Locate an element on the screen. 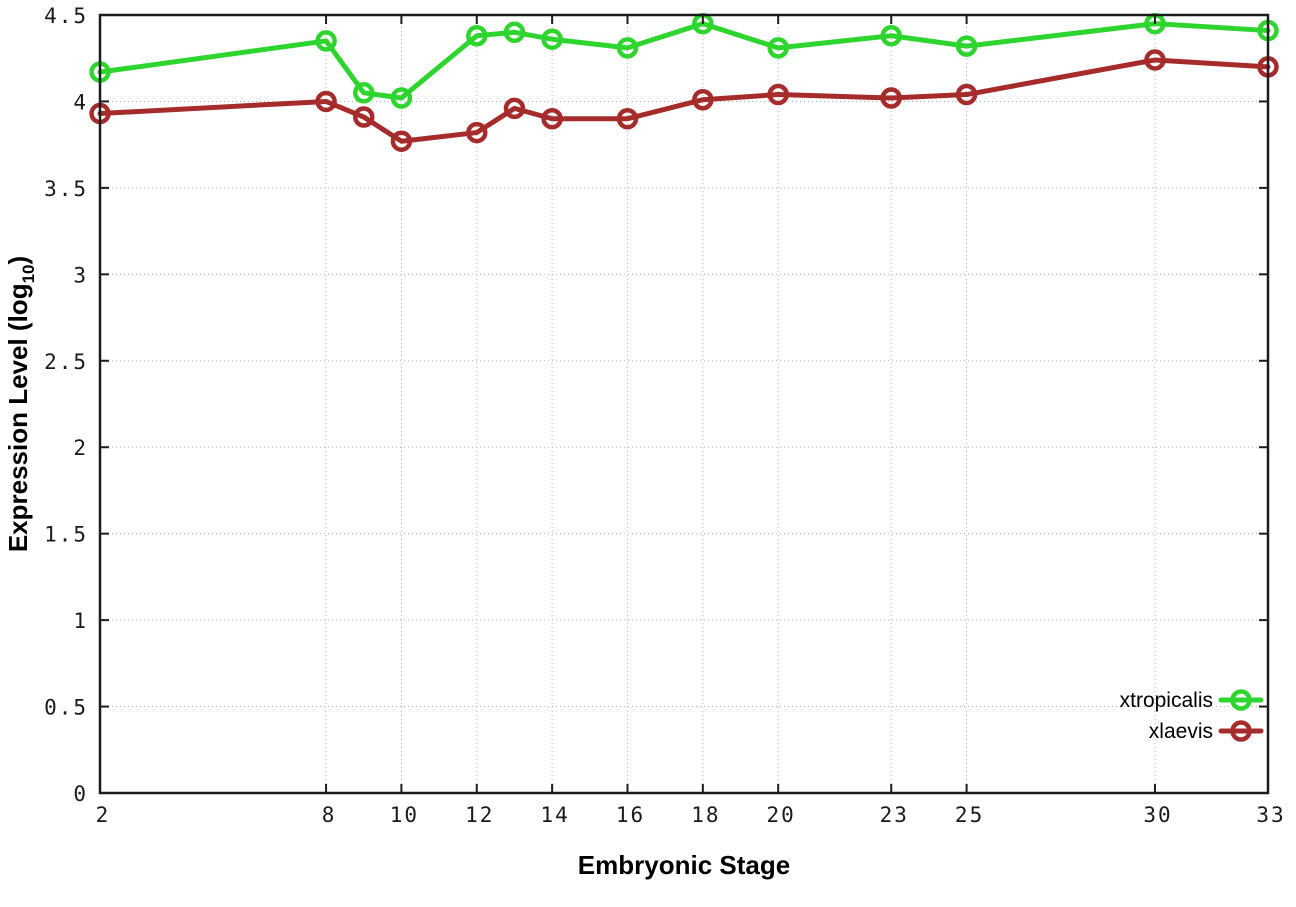 This screenshot has height=907, width=1296. y-tick-label-1: 1 is located at coordinates (80, 621).